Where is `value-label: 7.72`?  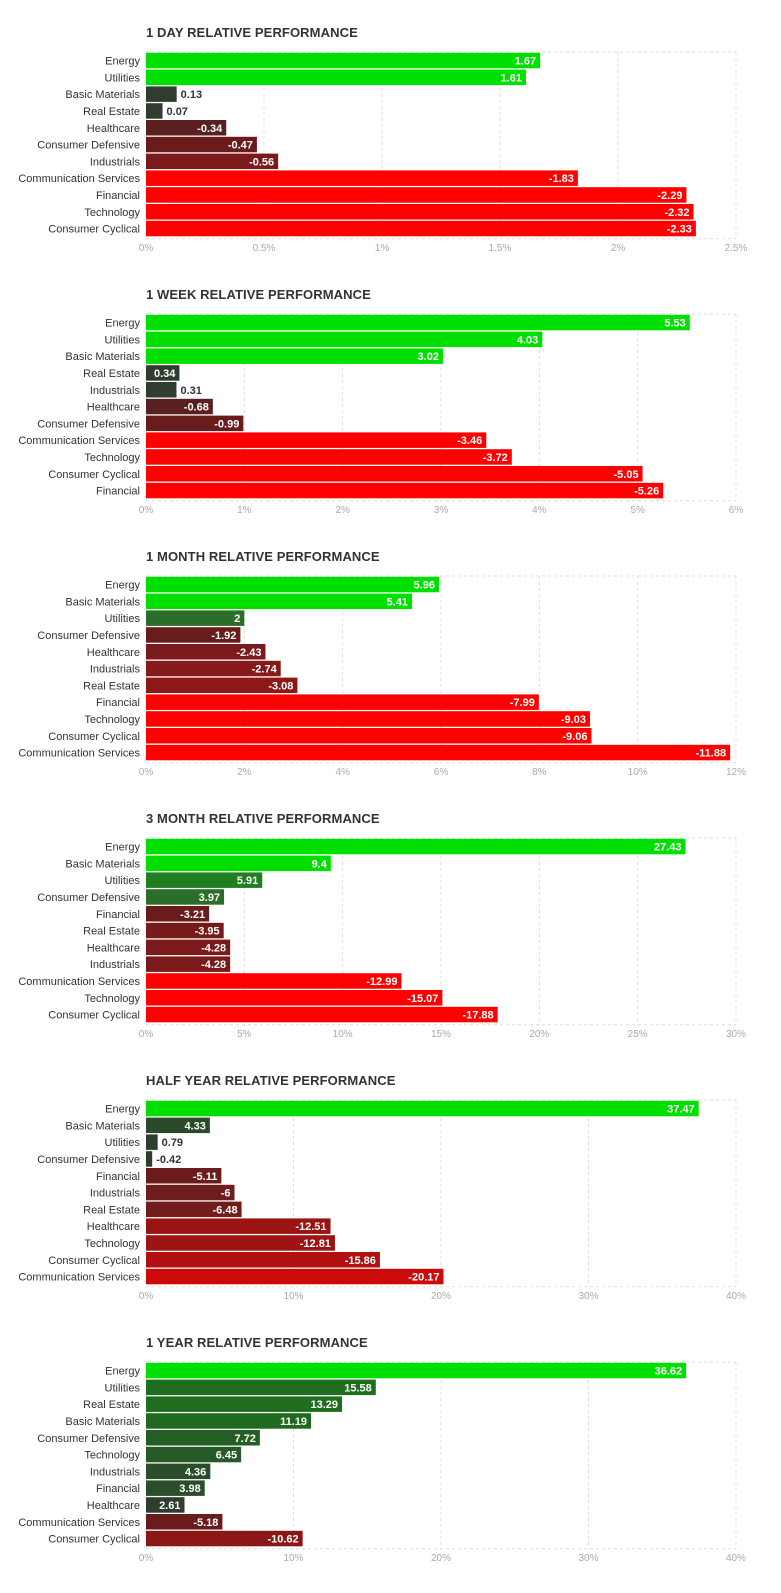
value-label: 7.72 is located at coordinates (244, 1439).